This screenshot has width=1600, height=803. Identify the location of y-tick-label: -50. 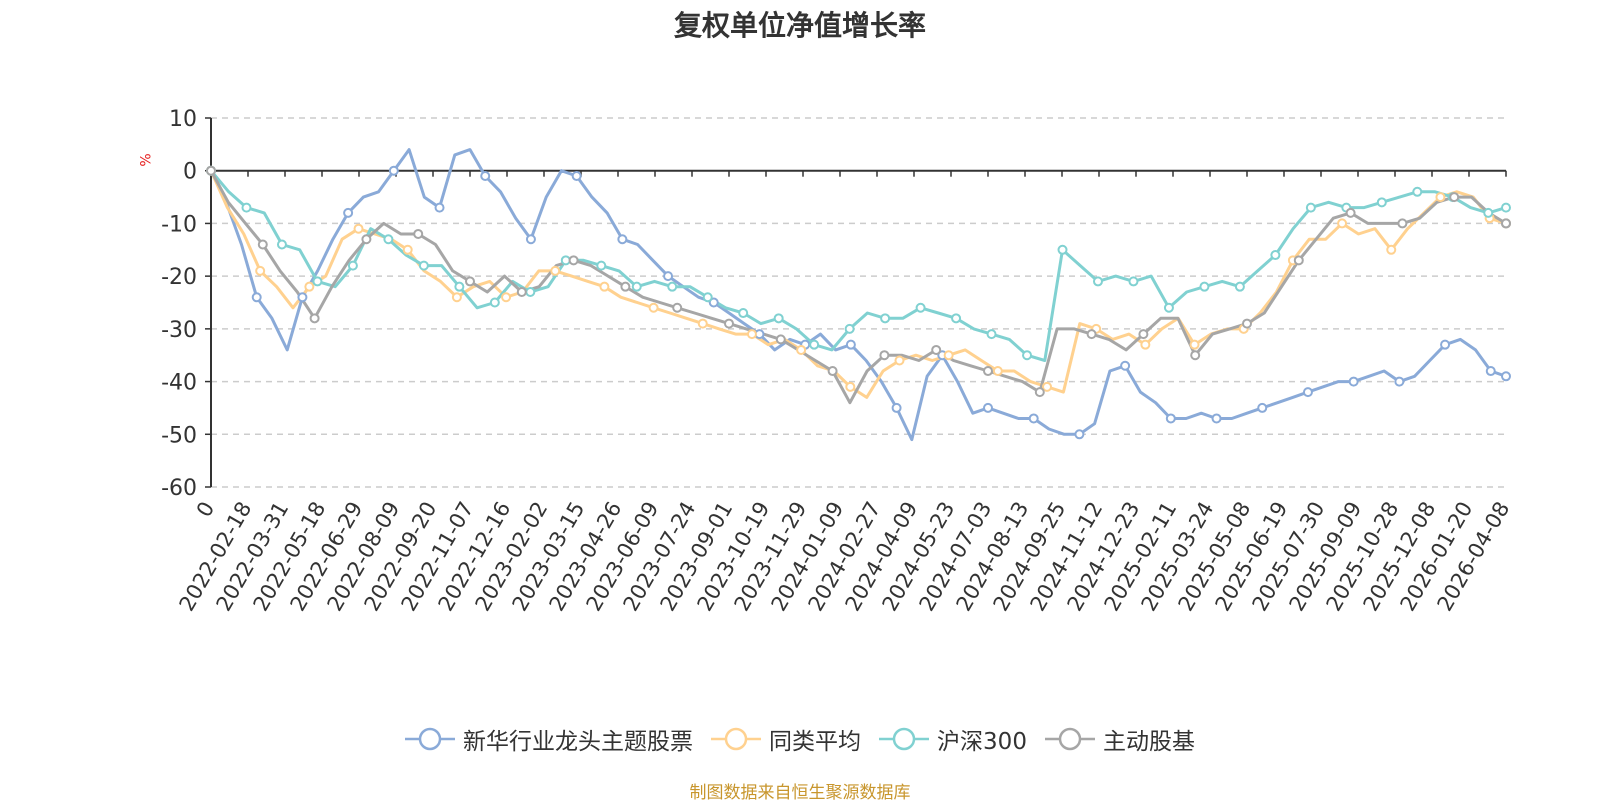
(179, 435).